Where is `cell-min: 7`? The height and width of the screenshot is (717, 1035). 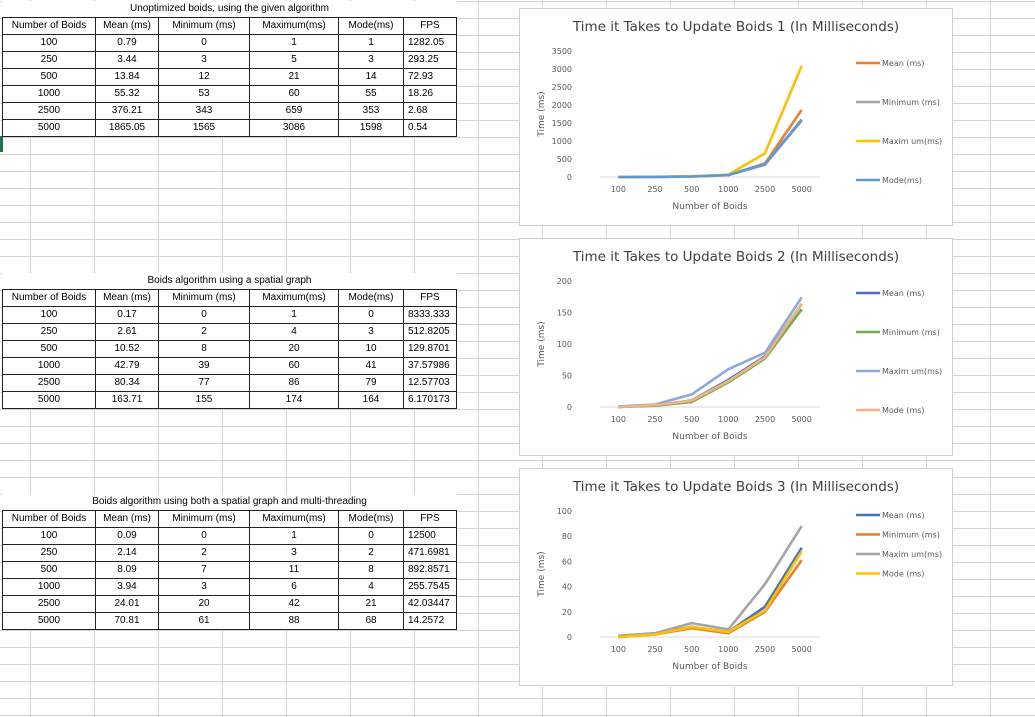 cell-min: 7 is located at coordinates (204, 570).